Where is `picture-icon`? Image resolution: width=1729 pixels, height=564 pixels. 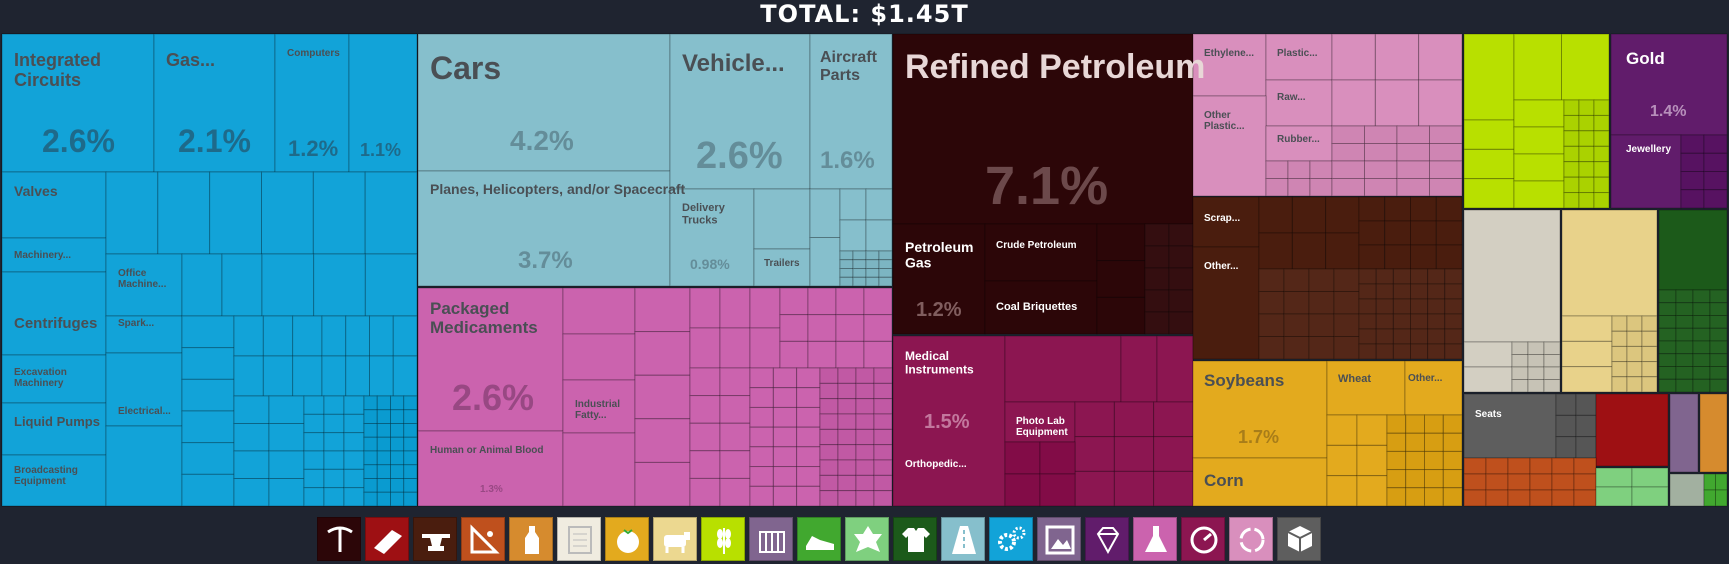
picture-icon is located at coordinates (1059, 539).